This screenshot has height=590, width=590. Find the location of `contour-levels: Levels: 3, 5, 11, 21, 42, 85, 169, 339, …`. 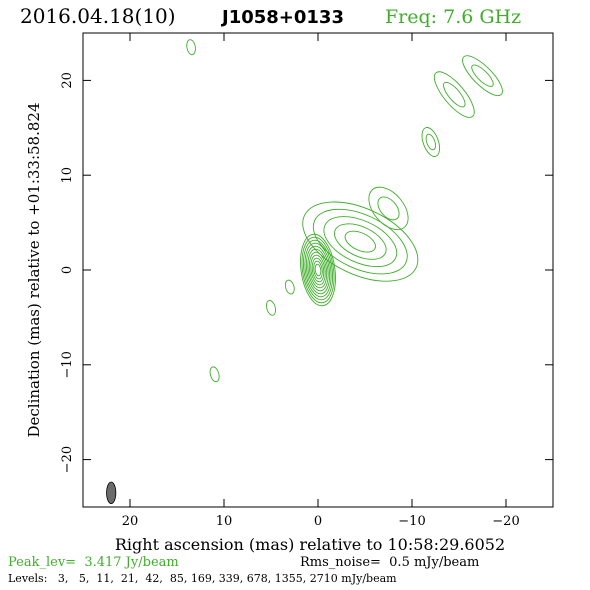

contour-levels: Levels: 3, 5, 11, 21, 42, 85, 169, 339, … is located at coordinates (202, 578).